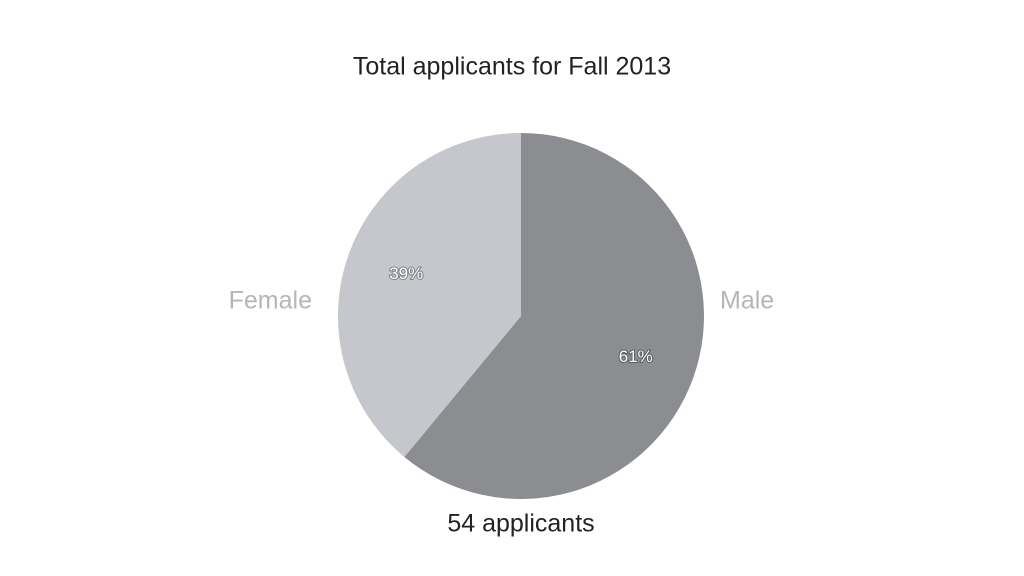 Image resolution: width=1024 pixels, height=576 pixels. I want to click on value-label: 39%, so click(406, 273).